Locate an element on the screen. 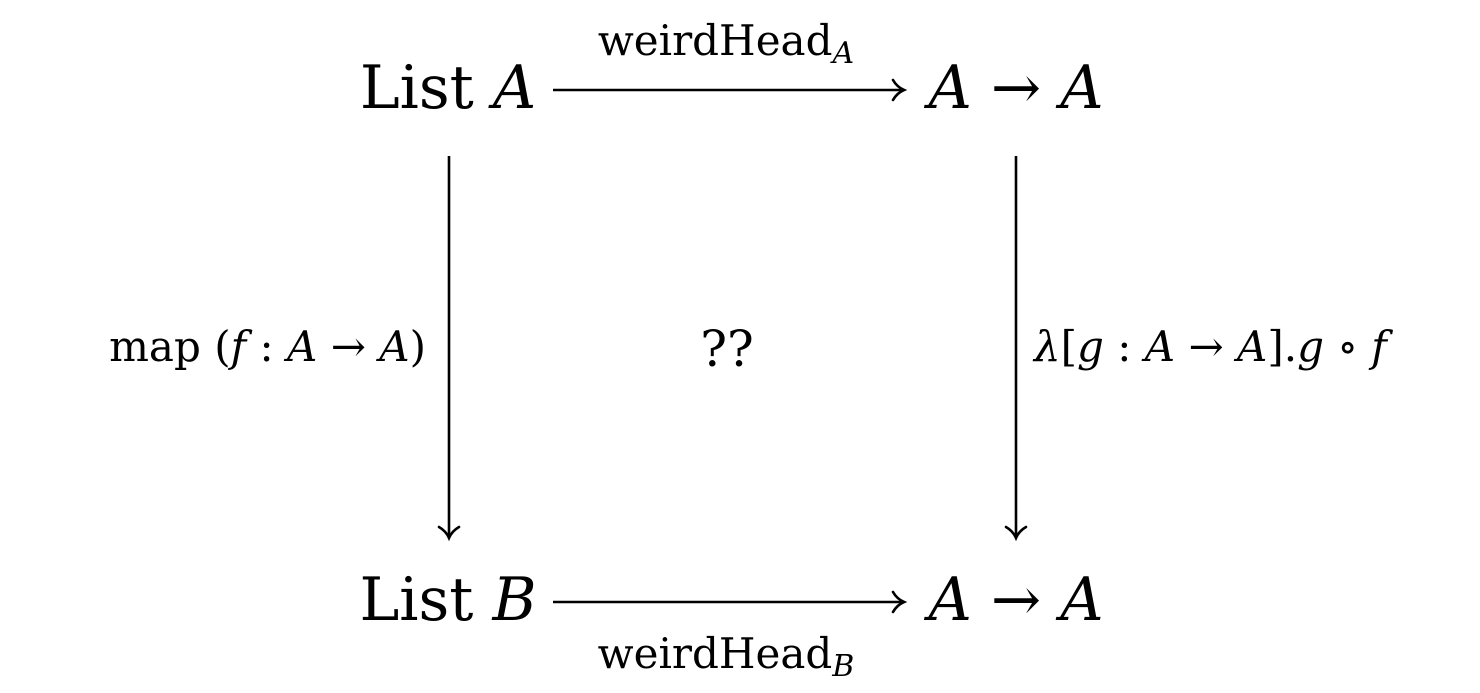 This screenshot has height=693, width=1480. label-map-arrow: → is located at coordinates (348, 346).